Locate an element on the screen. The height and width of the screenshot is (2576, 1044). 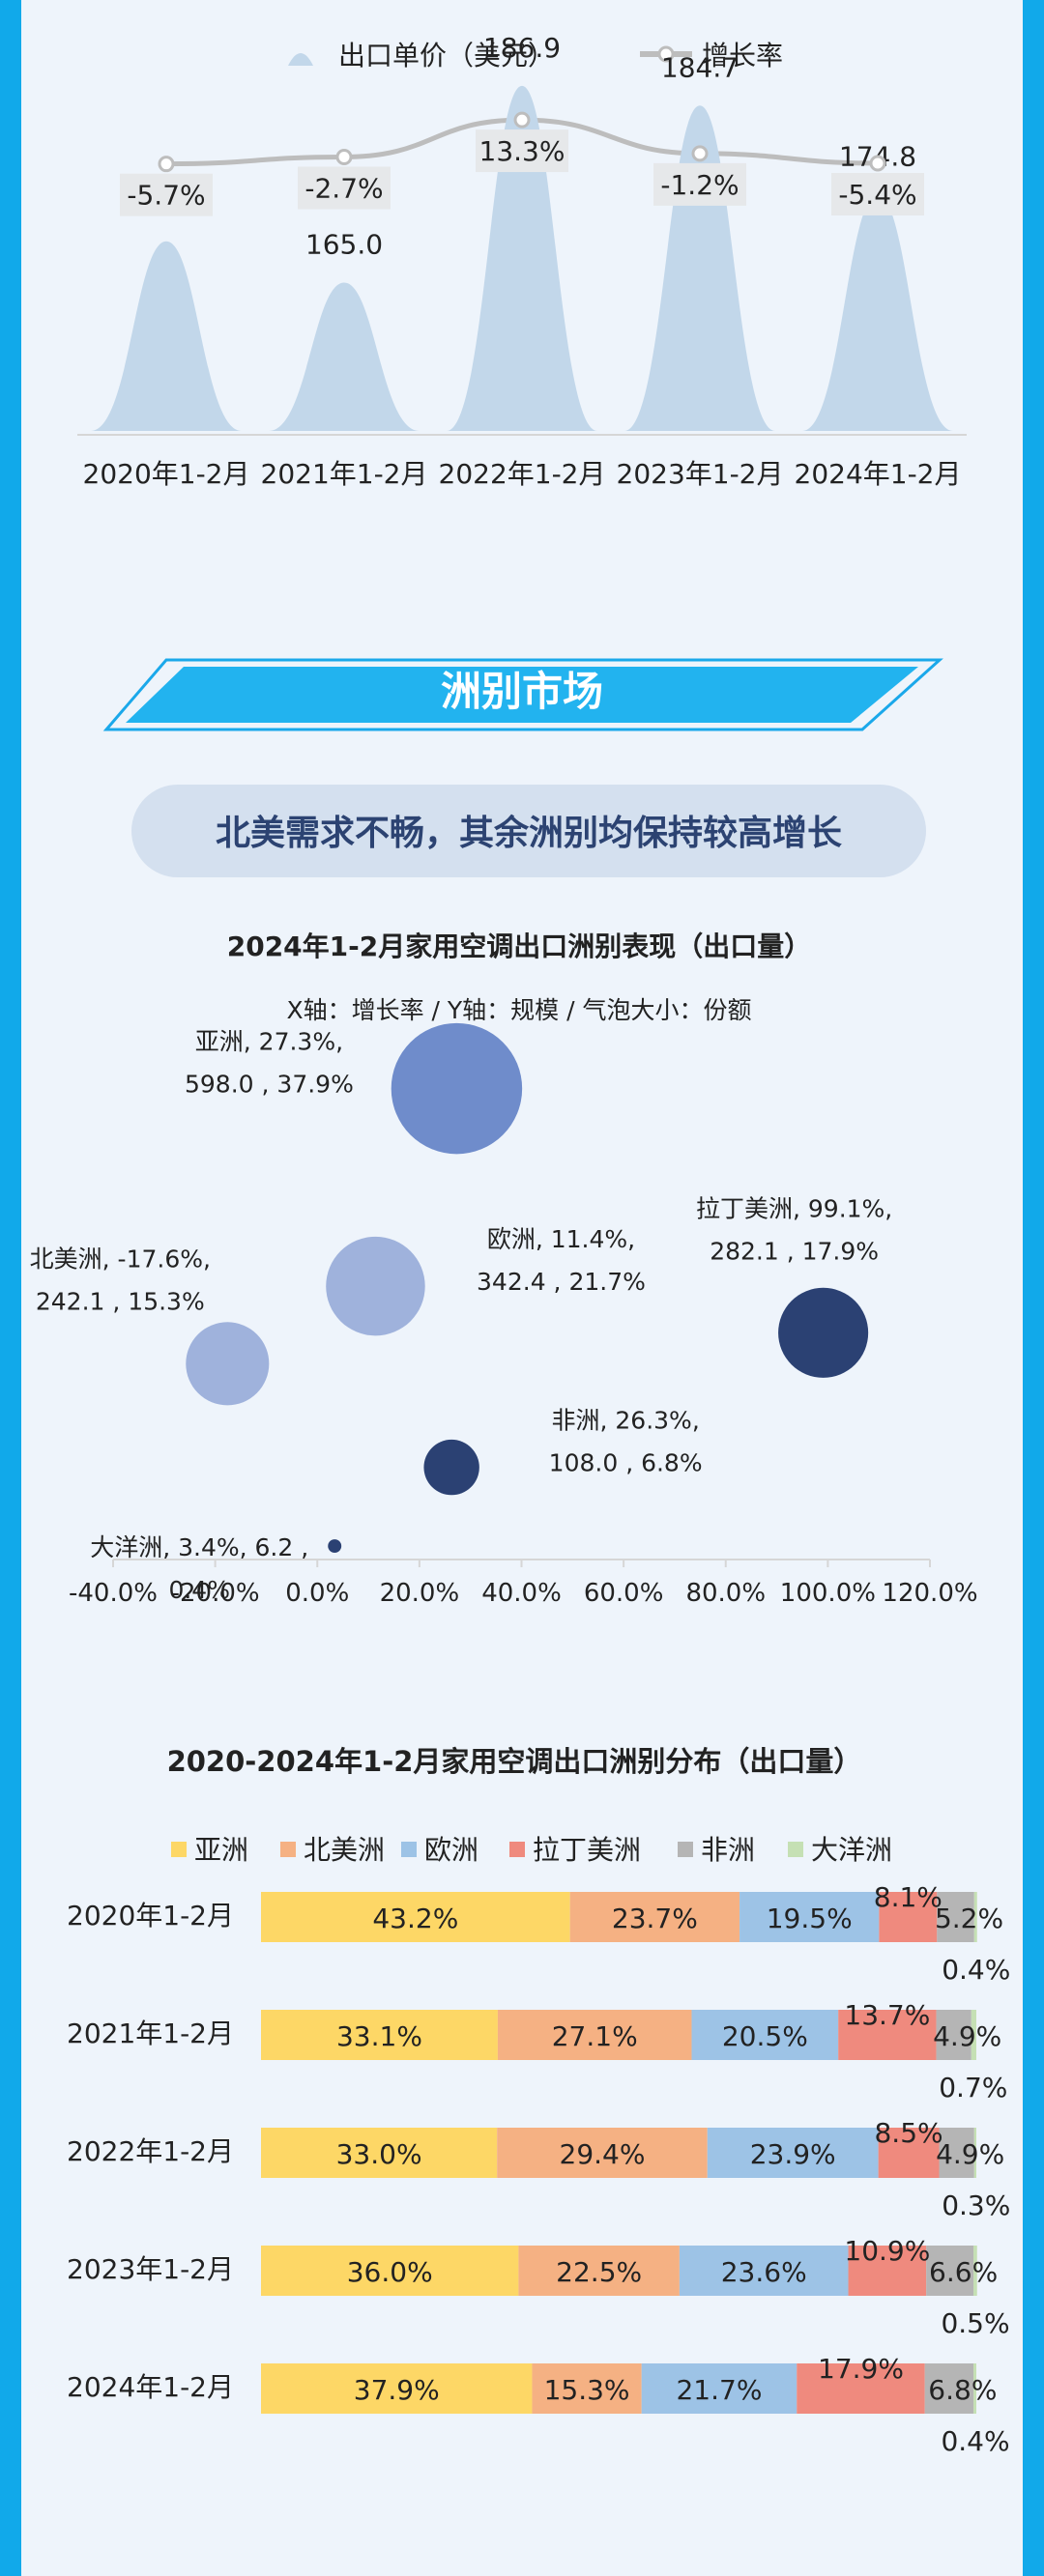
price-category-label: 2024年1-2月 is located at coordinates (879, 474).